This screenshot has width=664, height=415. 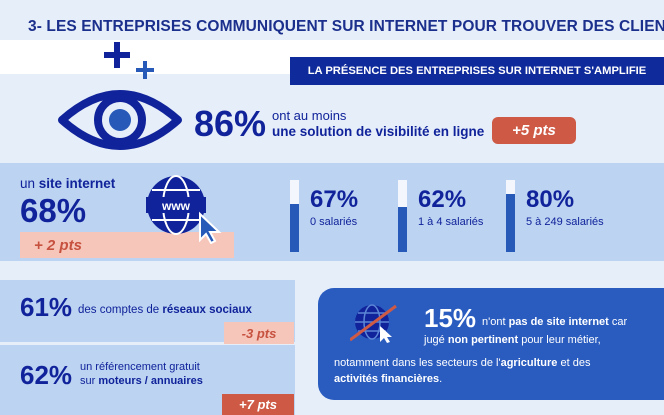 What do you see at coordinates (451, 222) in the screenshot?
I see `stat-label: 1 à 4 salariés` at bounding box center [451, 222].